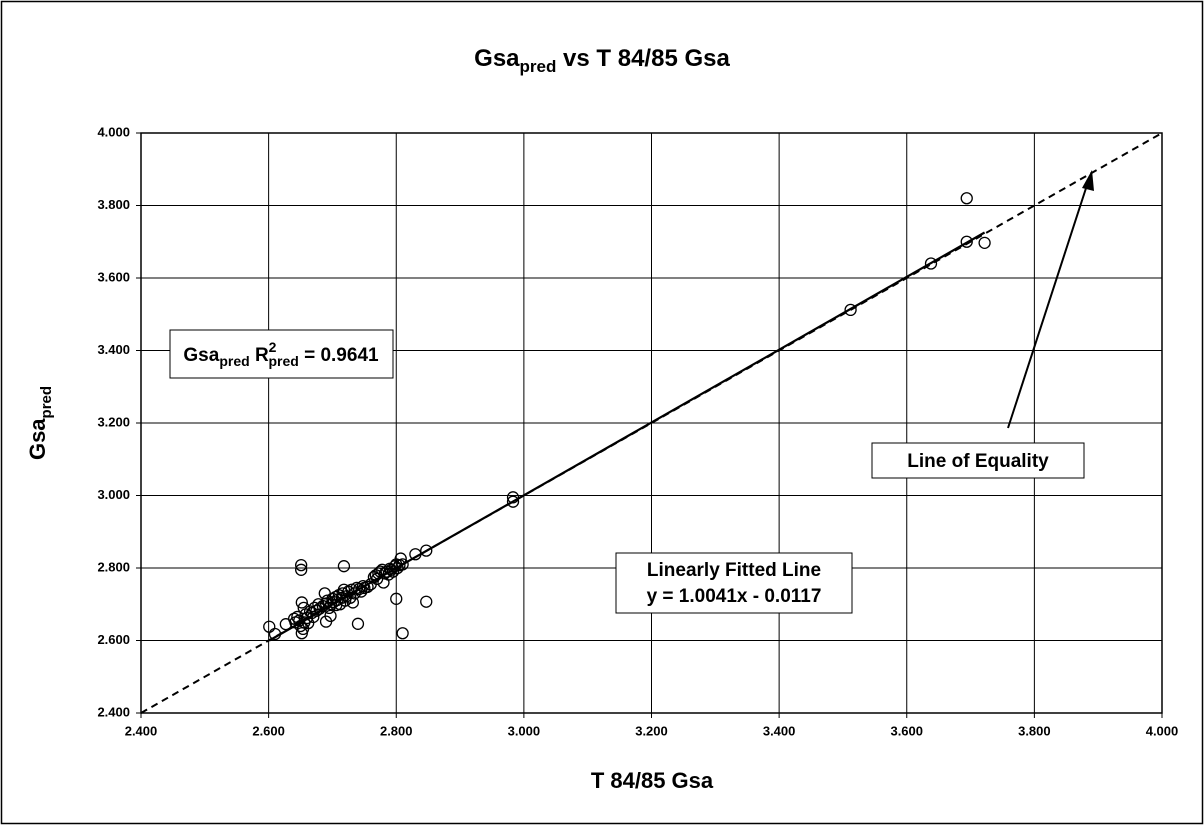 The image size is (1204, 830). I want to click on x-tick-label: 2.800, so click(396, 730).